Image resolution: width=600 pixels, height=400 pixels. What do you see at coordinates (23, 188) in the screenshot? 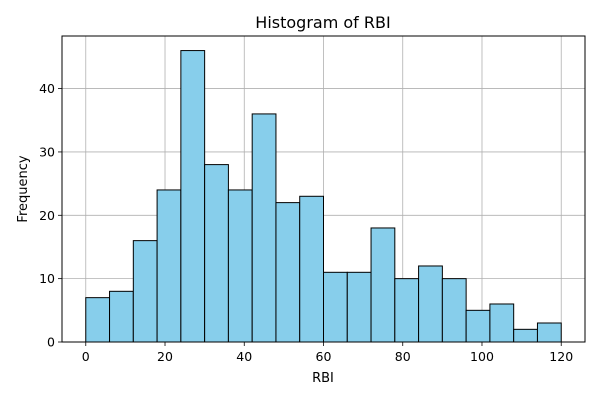
I see `y-axis-label: Frequency` at bounding box center [23, 188].